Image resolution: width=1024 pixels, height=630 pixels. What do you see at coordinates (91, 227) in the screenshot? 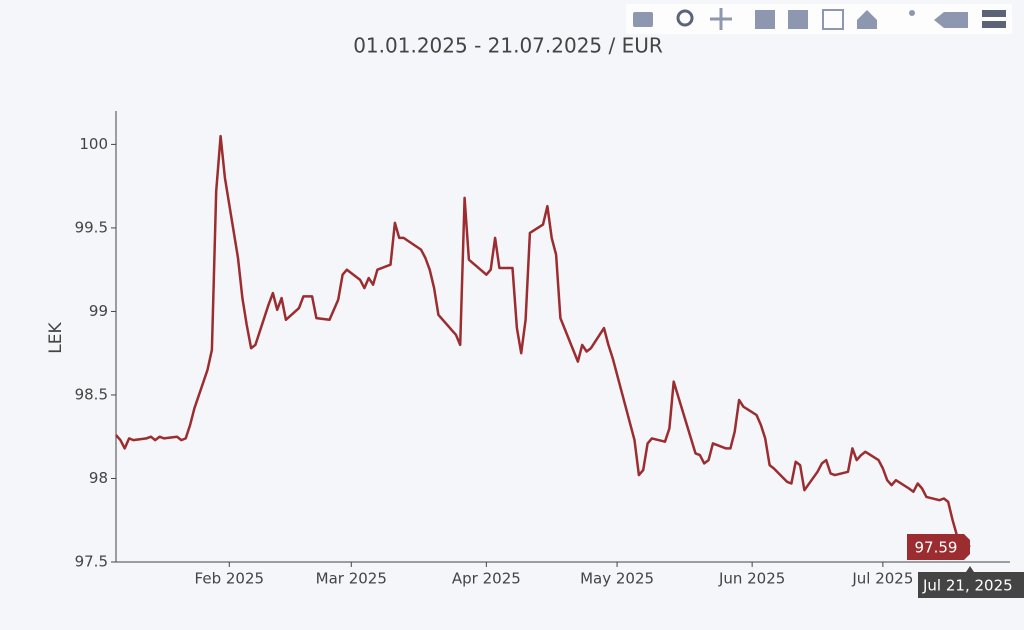
I see `y-tick-label: 99.5` at bounding box center [91, 227].